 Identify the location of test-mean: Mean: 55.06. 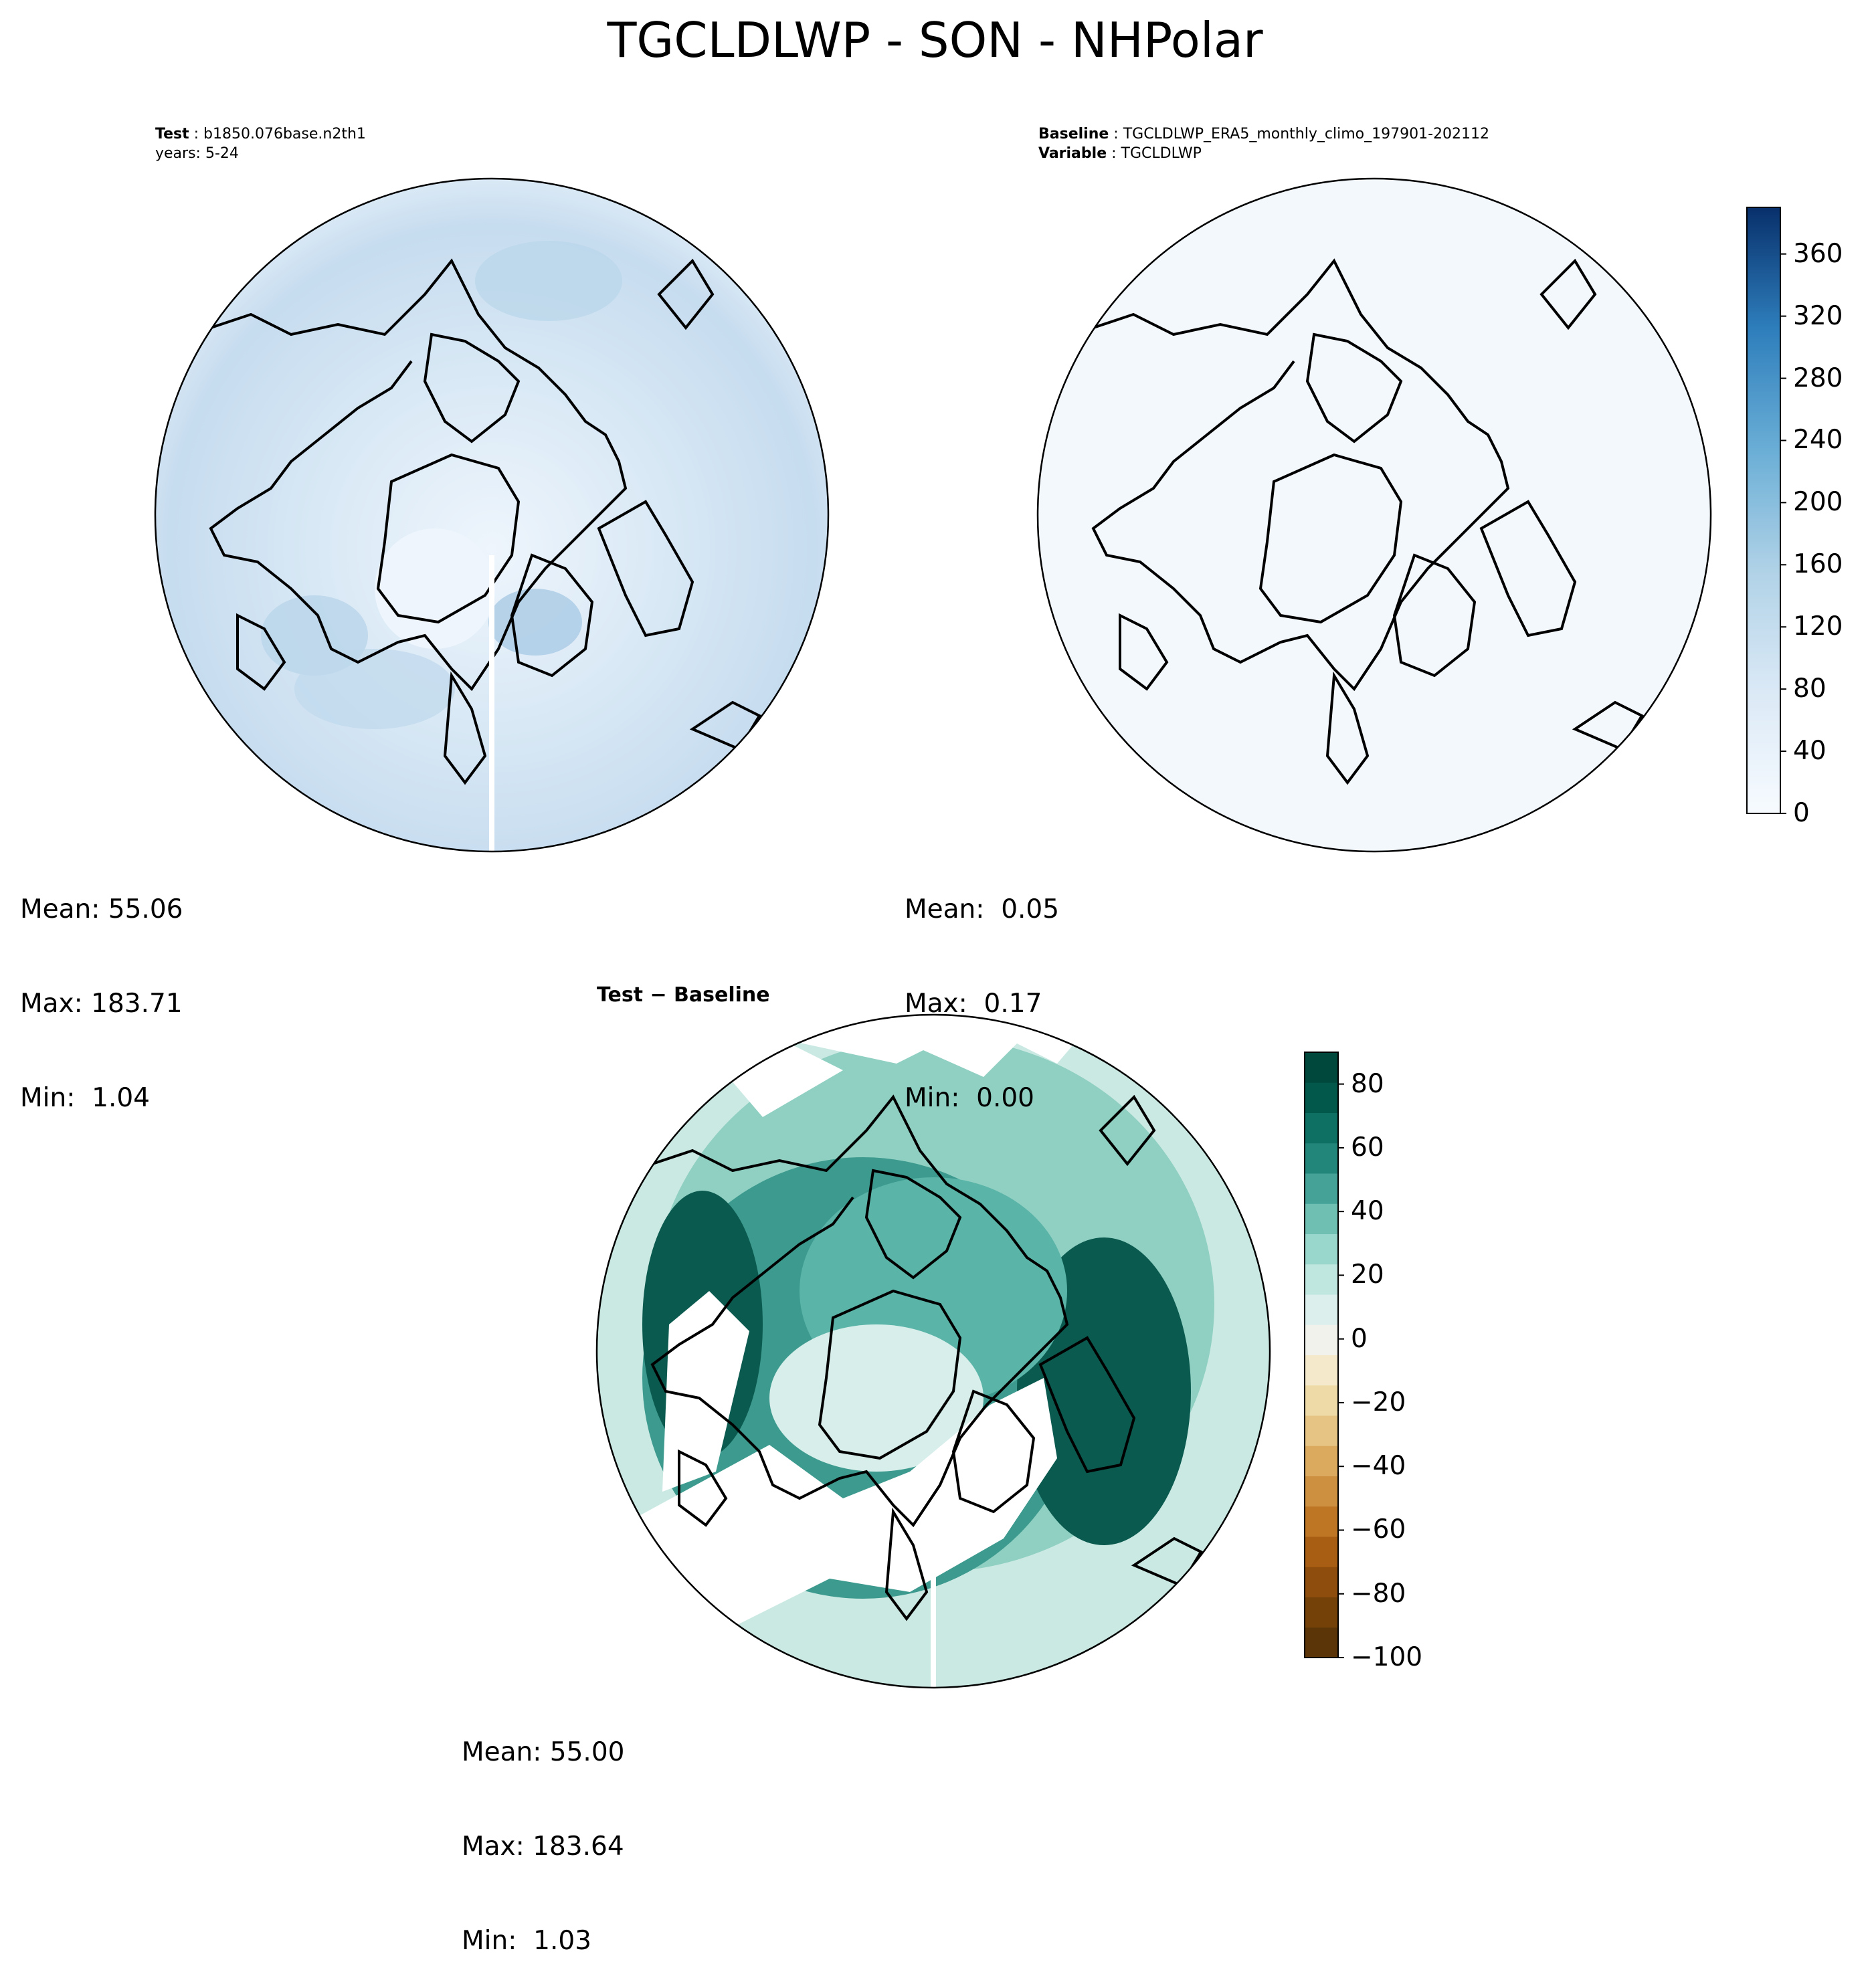
(102, 909).